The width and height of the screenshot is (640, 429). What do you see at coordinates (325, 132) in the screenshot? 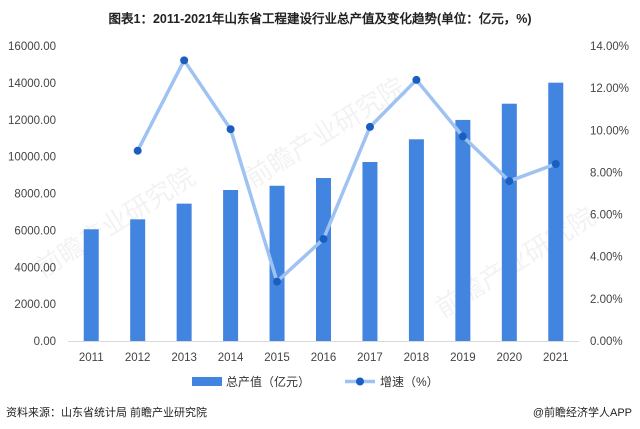
I see `watermark: 前瞻产业研究院` at bounding box center [325, 132].